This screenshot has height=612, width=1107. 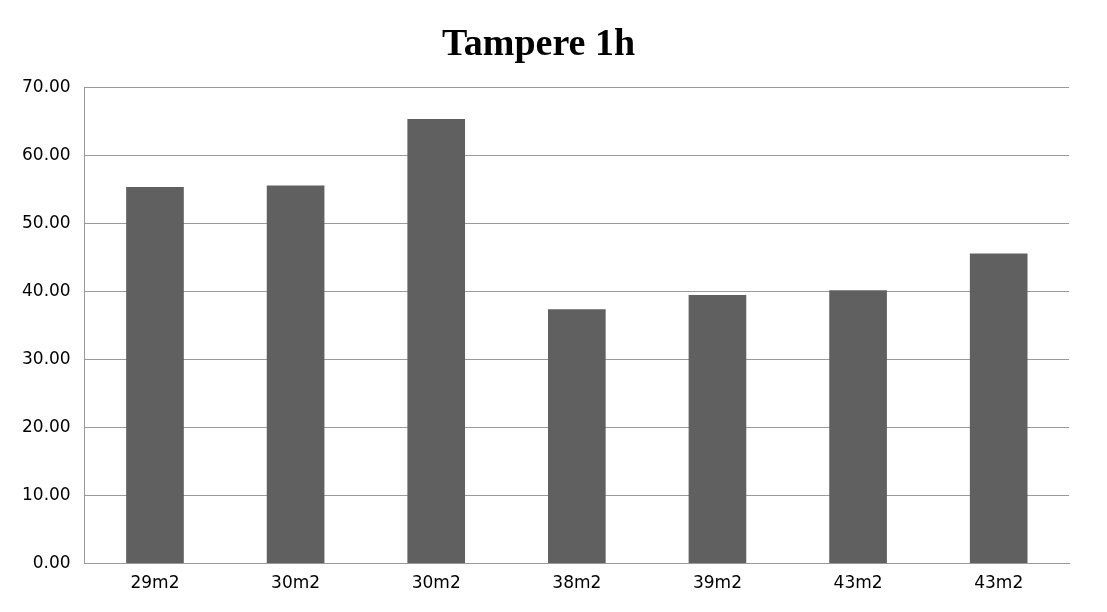 What do you see at coordinates (46, 494) in the screenshot?
I see `y-tick-label: 10.00` at bounding box center [46, 494].